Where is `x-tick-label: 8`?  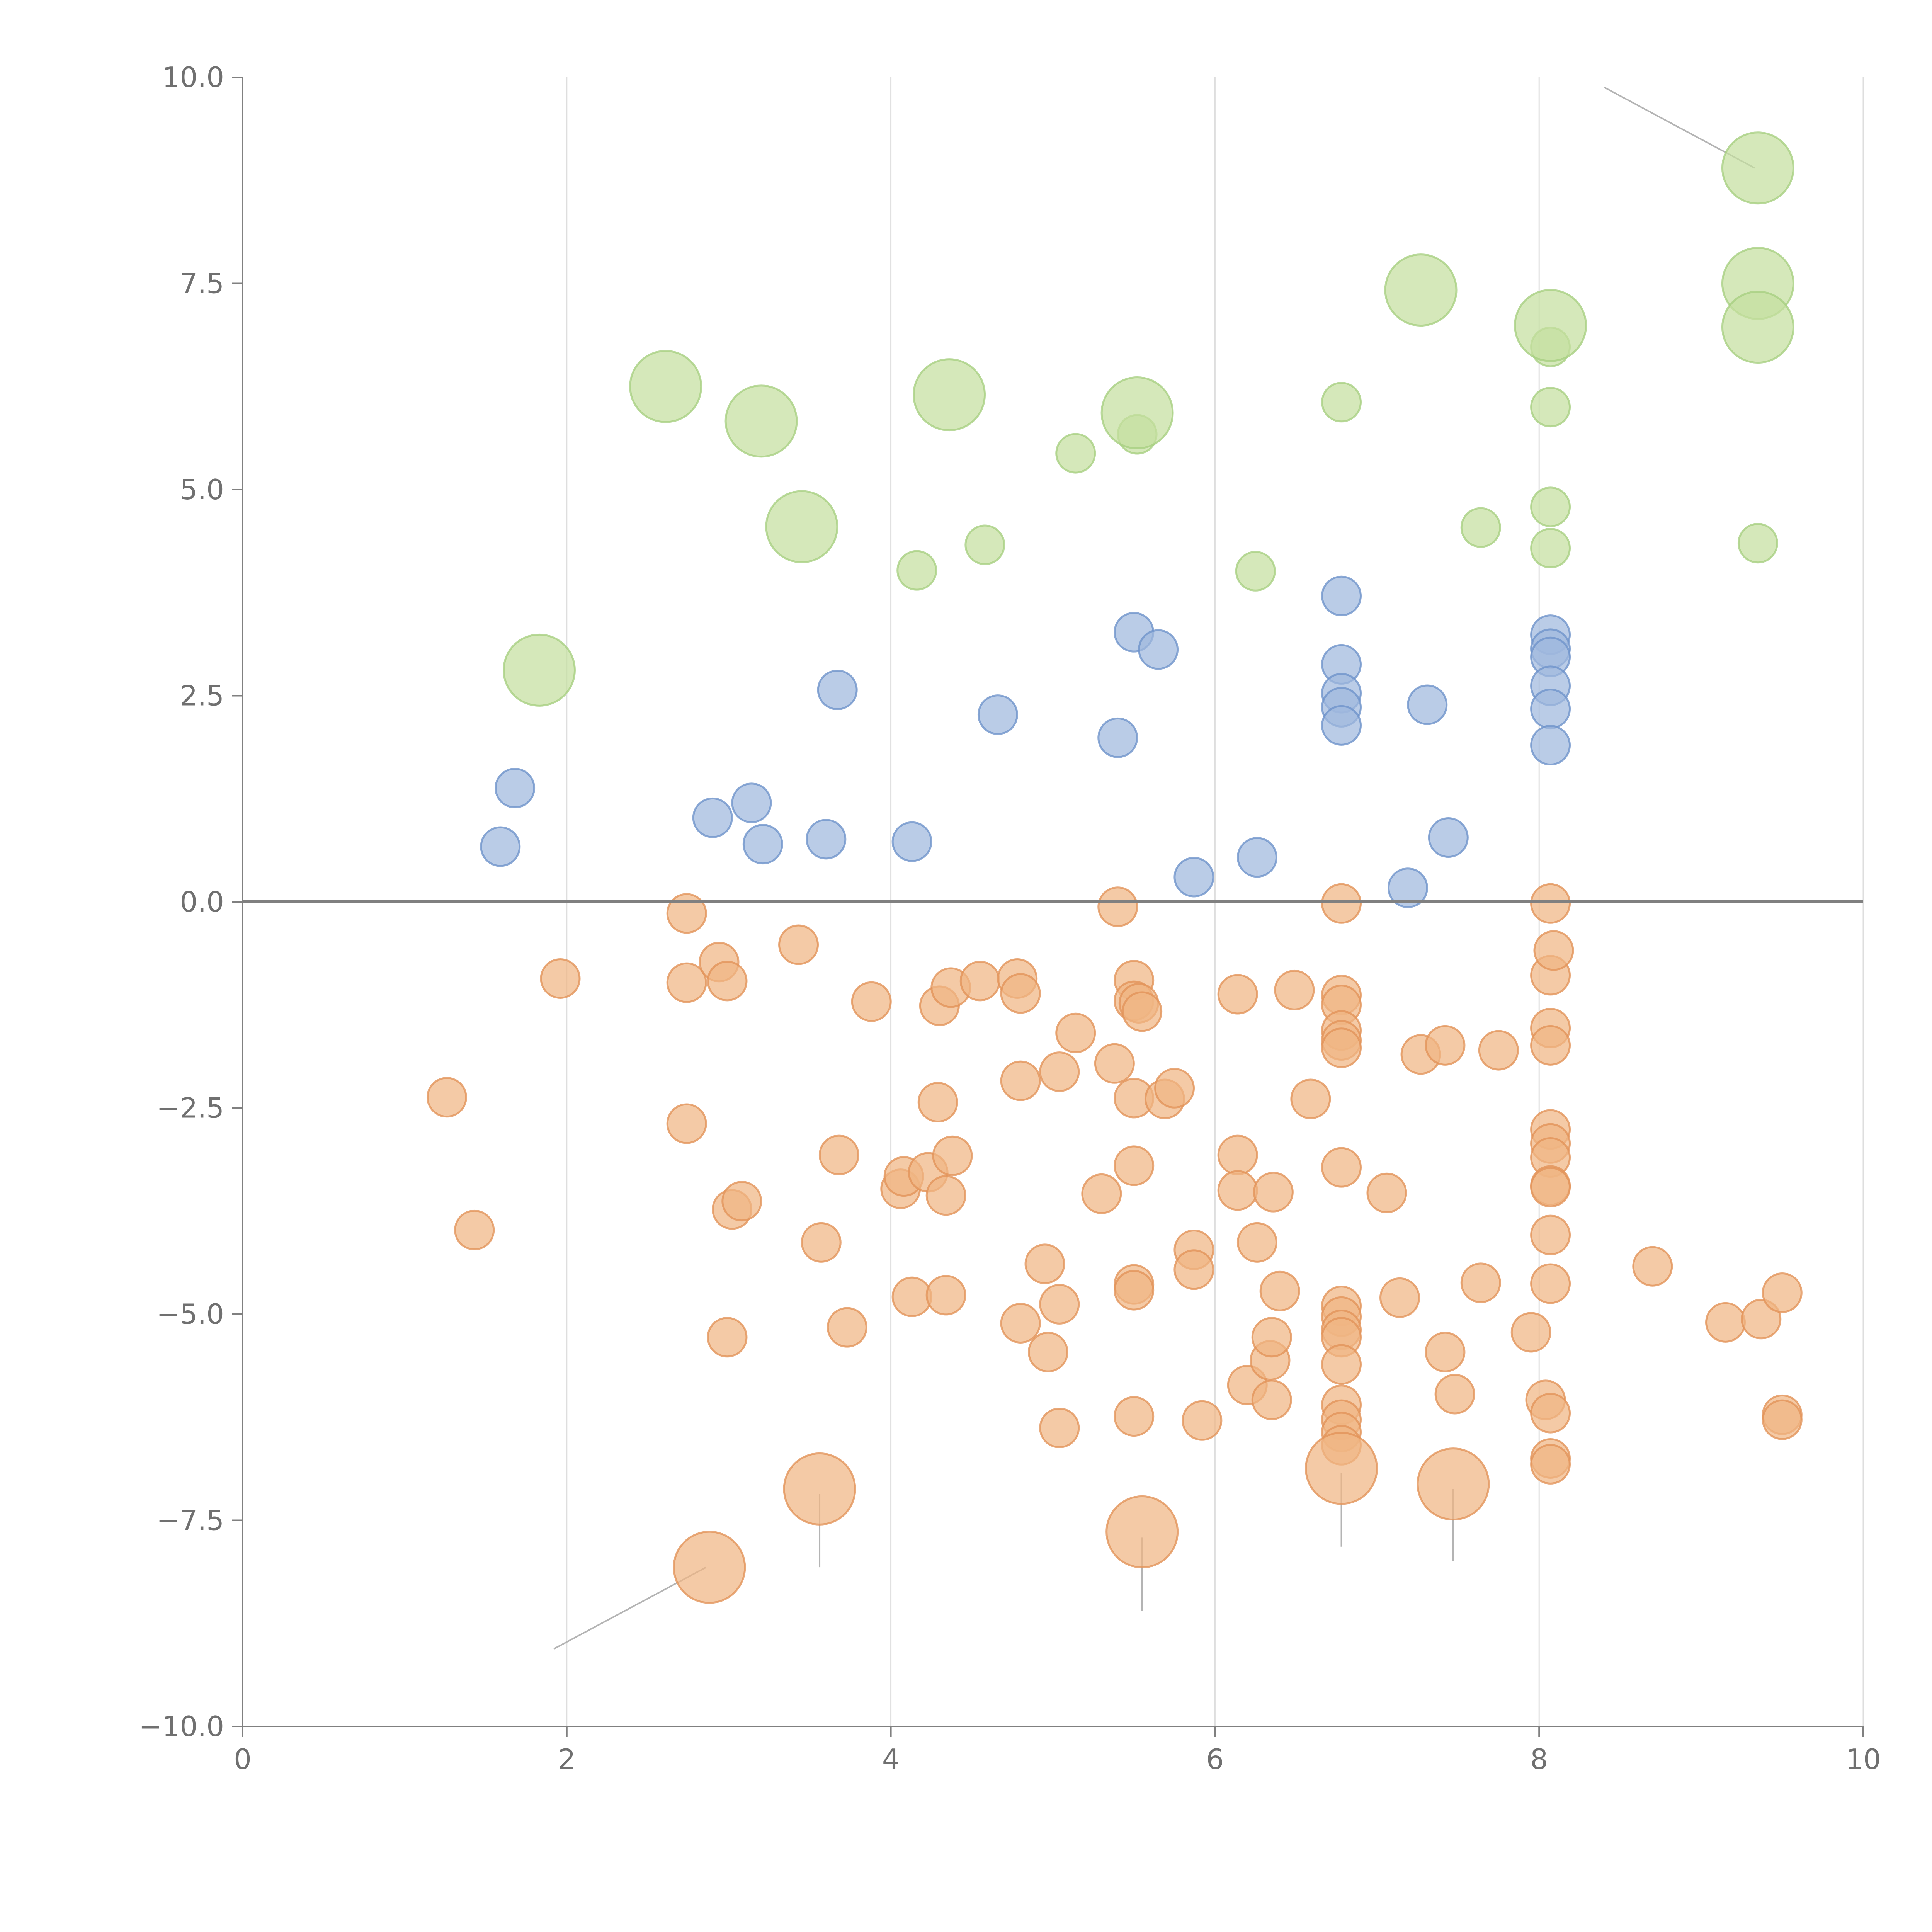 x-tick-label: 8 is located at coordinates (1539, 1759).